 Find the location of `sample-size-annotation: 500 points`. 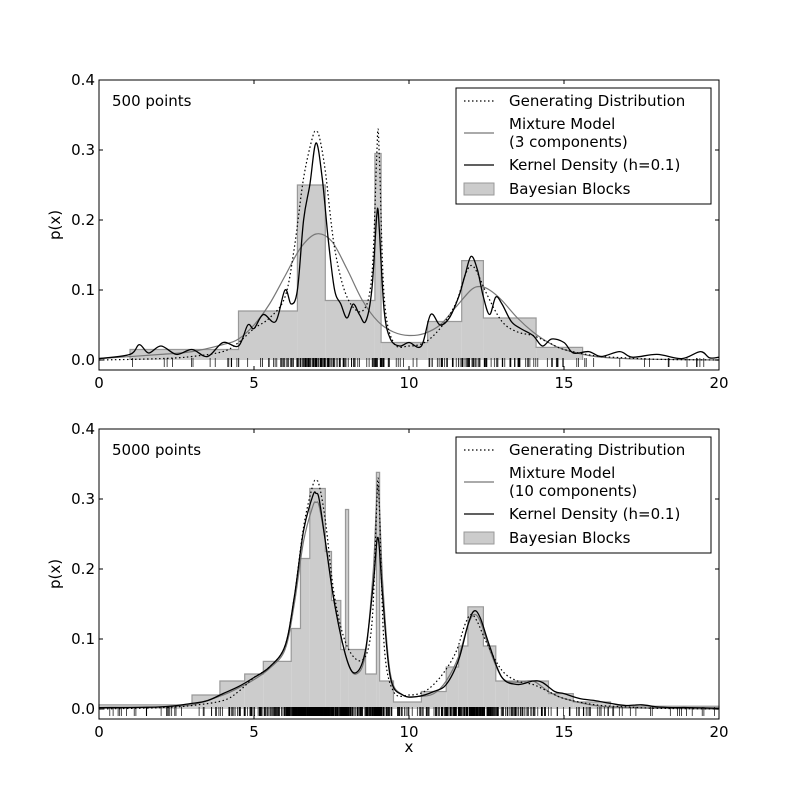

sample-size-annotation: 500 points is located at coordinates (152, 101).